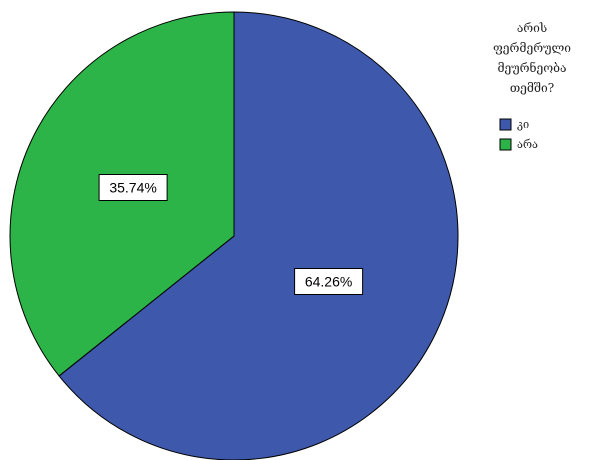  What do you see at coordinates (231, 234) in the screenshot?
I see `pie-data-labels: 64.26% 35.74%` at bounding box center [231, 234].